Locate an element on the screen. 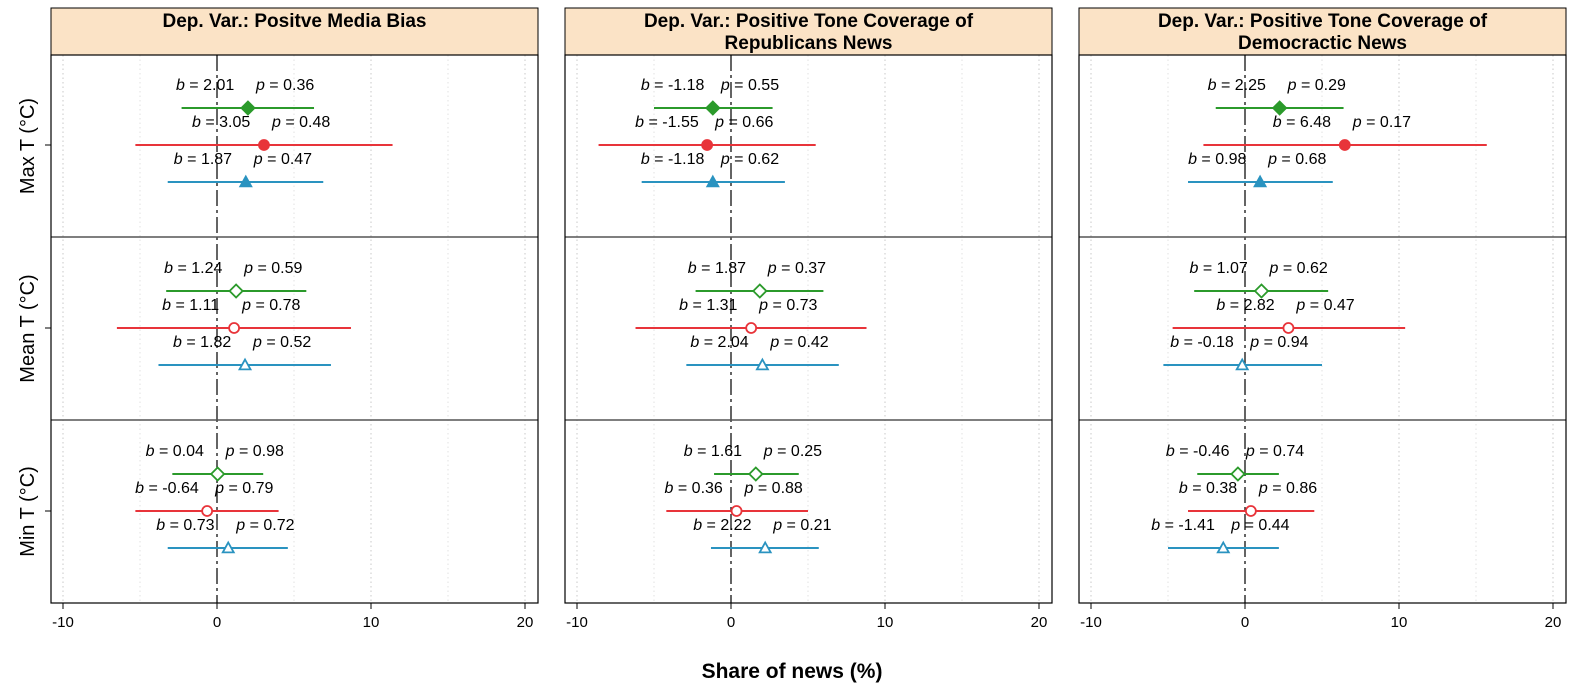 The height and width of the screenshot is (694, 1583). panel-strip is located at coordinates (808, 31).